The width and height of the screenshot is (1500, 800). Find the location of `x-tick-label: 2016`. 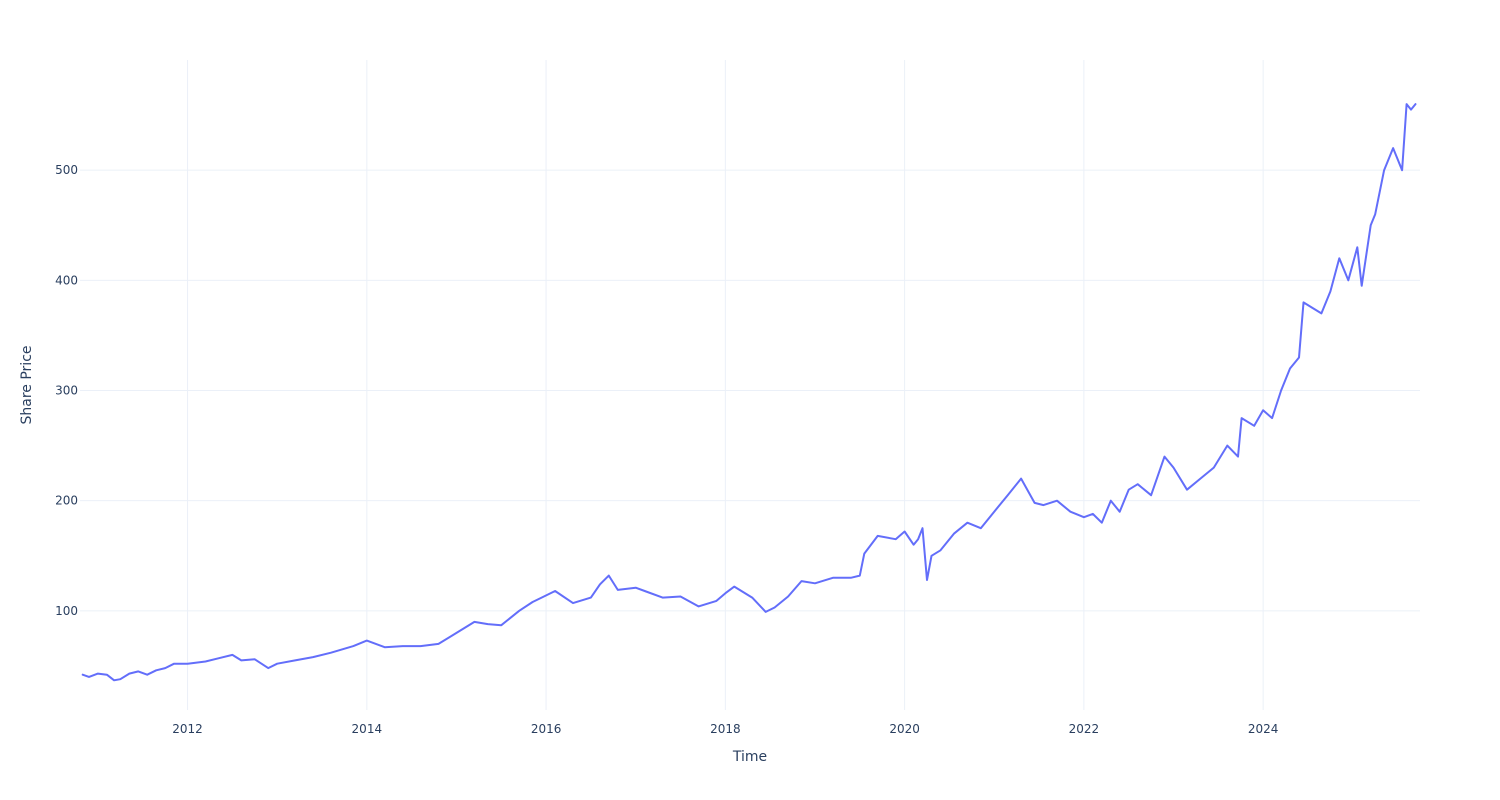

x-tick-label: 2016 is located at coordinates (546, 729).